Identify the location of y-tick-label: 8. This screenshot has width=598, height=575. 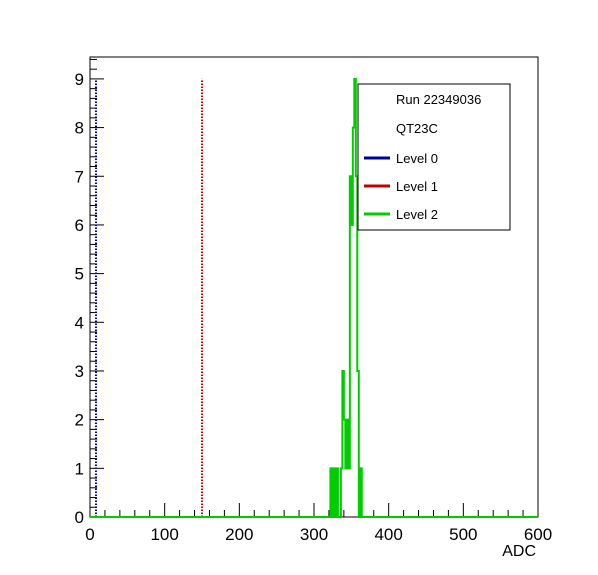
(79, 128).